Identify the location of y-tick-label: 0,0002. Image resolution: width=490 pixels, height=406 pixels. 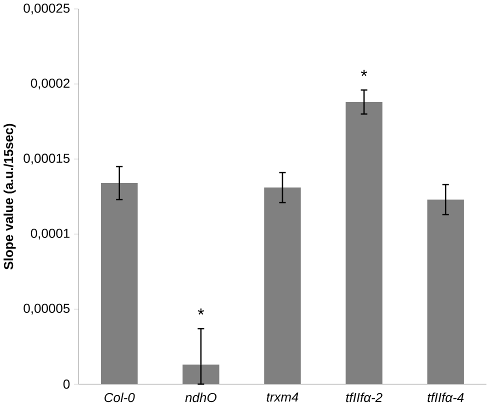
(50, 84).